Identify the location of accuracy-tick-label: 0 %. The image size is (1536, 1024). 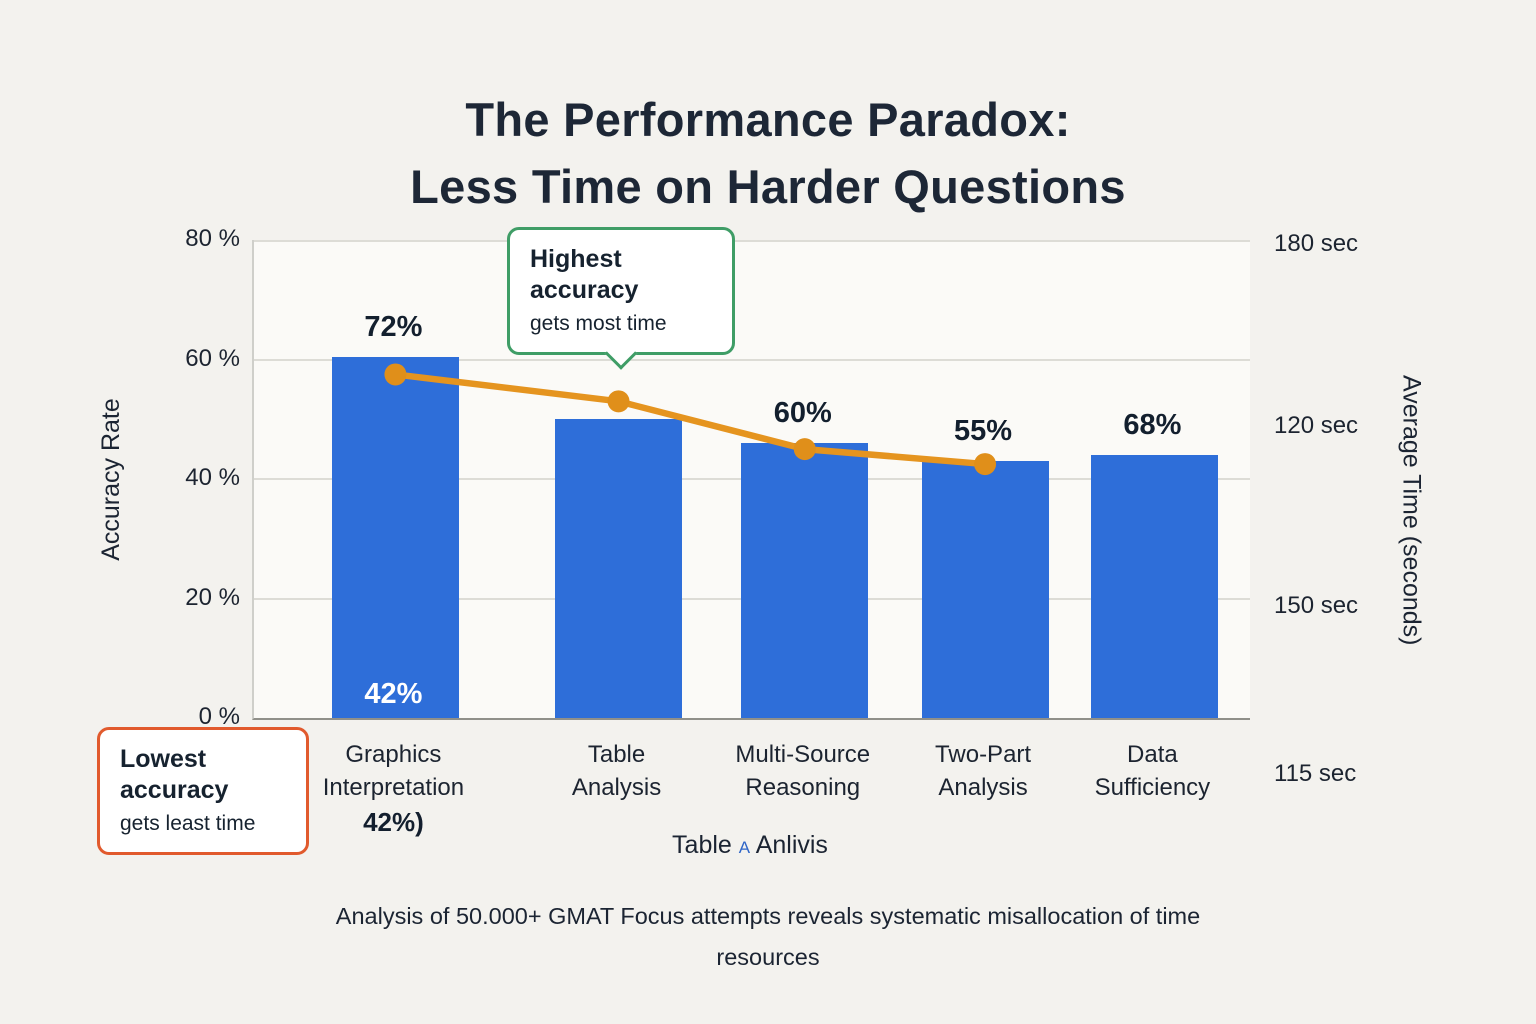
(219, 716).